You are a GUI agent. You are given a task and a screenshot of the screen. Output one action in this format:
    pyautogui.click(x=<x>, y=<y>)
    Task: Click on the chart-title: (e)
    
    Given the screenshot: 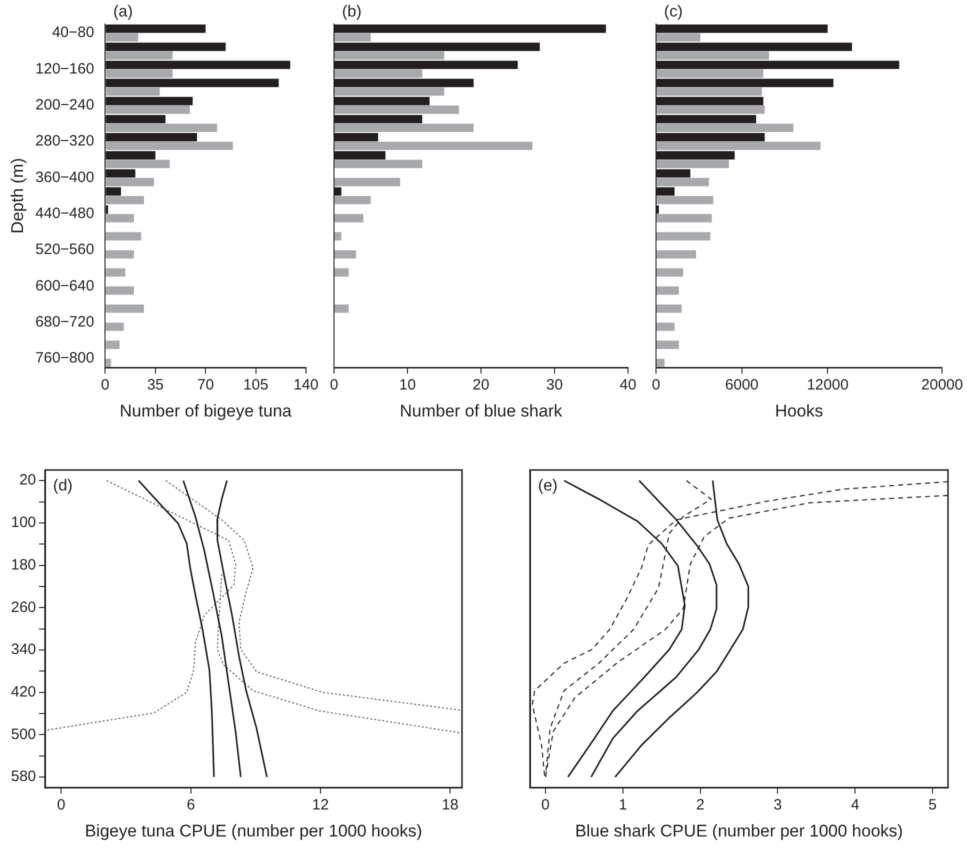 What is the action you would take?
    pyautogui.click(x=548, y=485)
    